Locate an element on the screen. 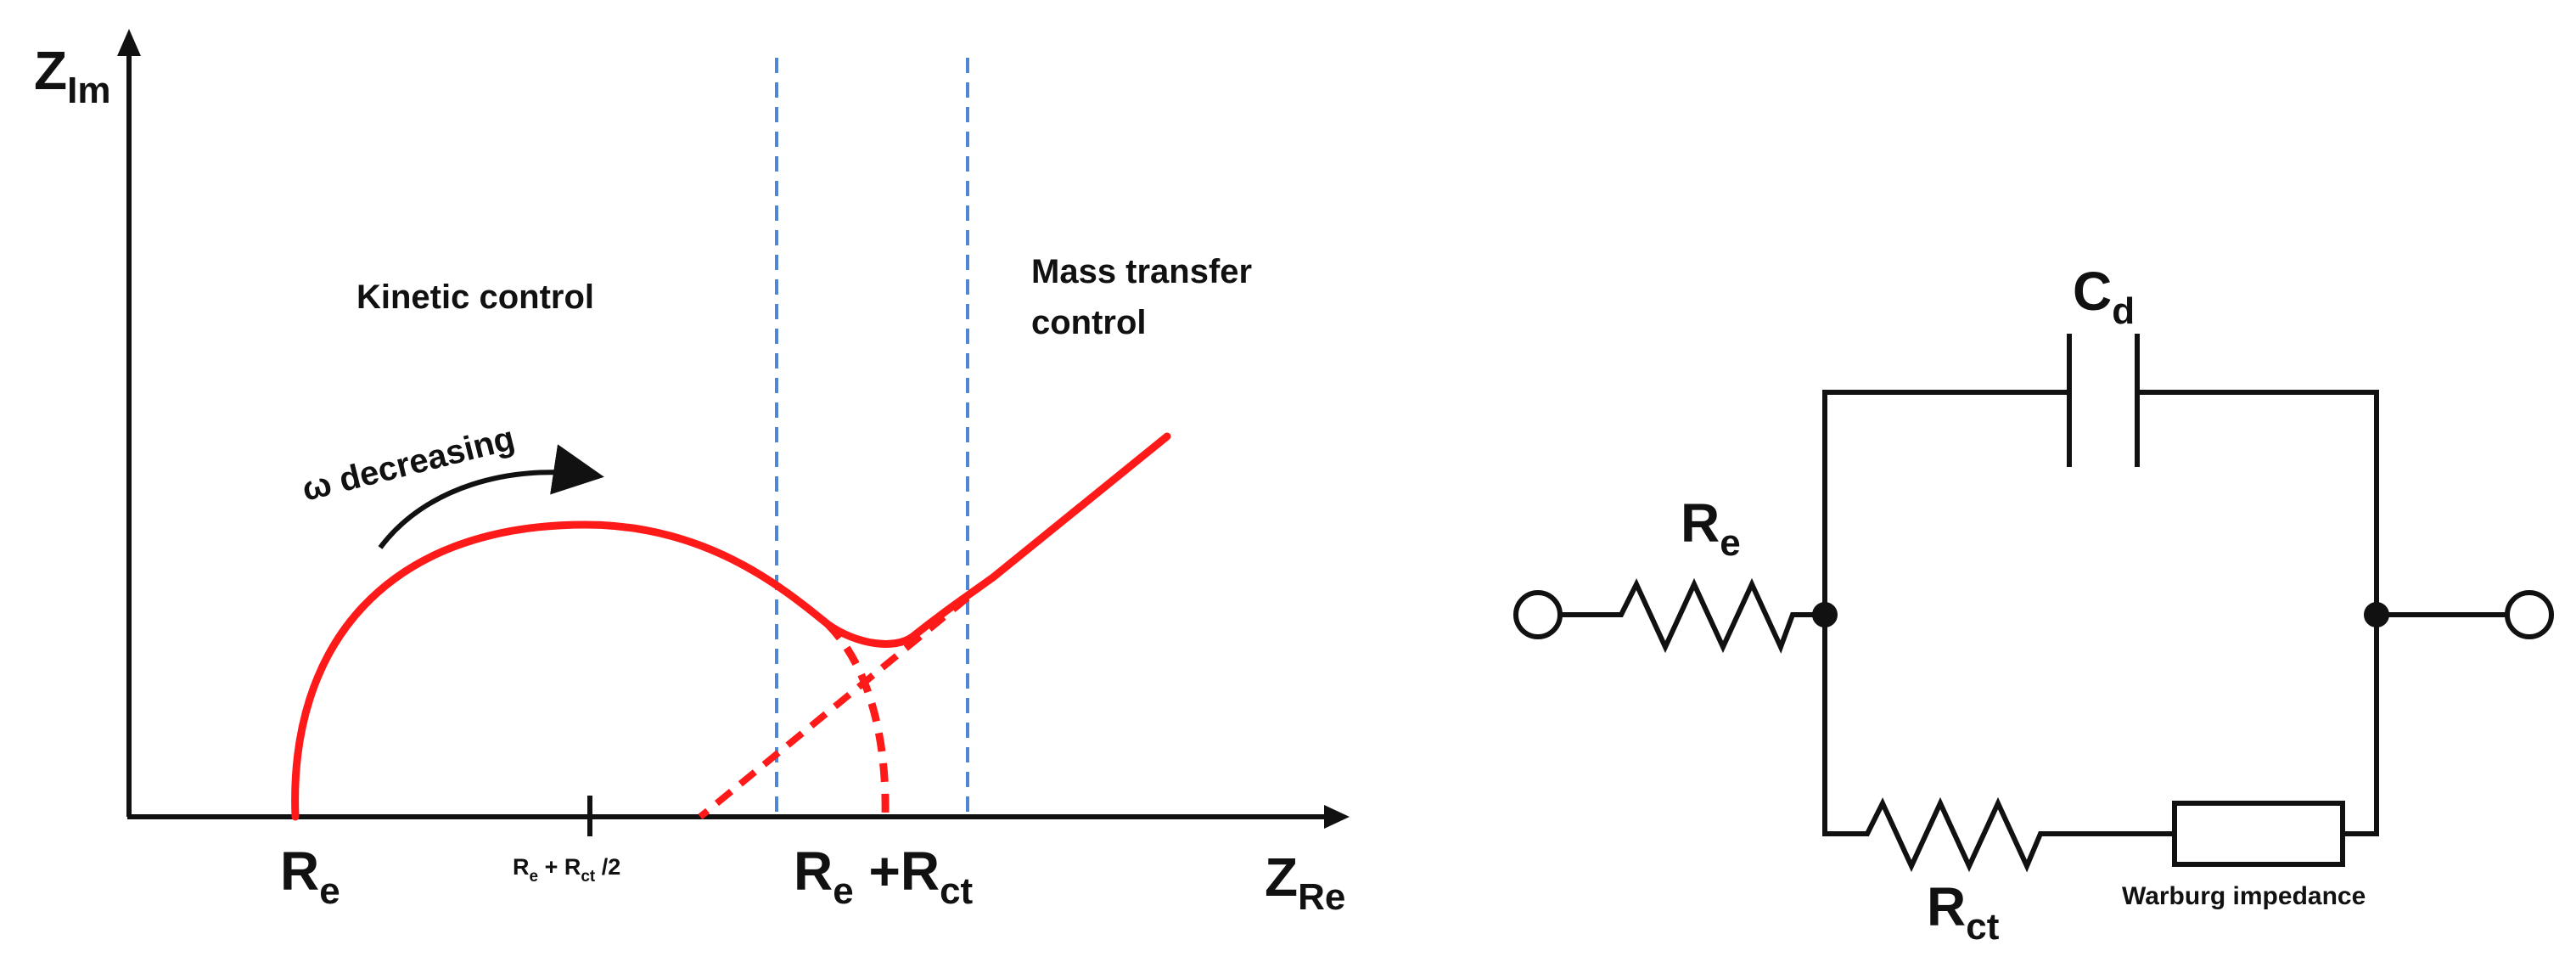  top-branch-right is located at coordinates (2258, 502).